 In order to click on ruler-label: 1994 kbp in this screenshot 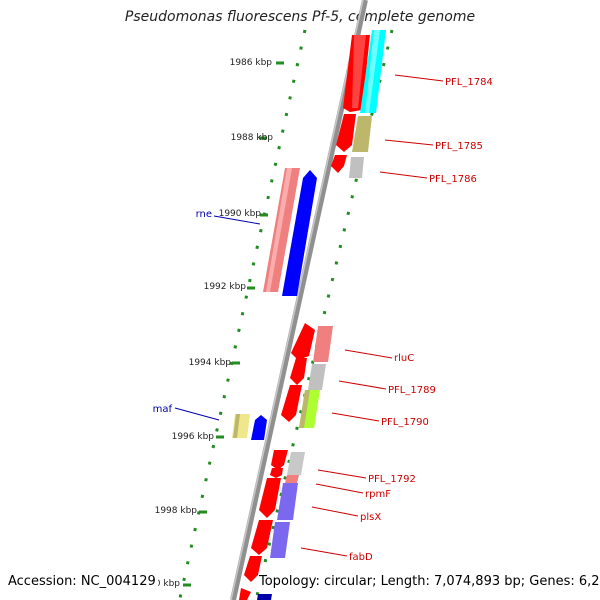, I will do `click(210, 363)`.